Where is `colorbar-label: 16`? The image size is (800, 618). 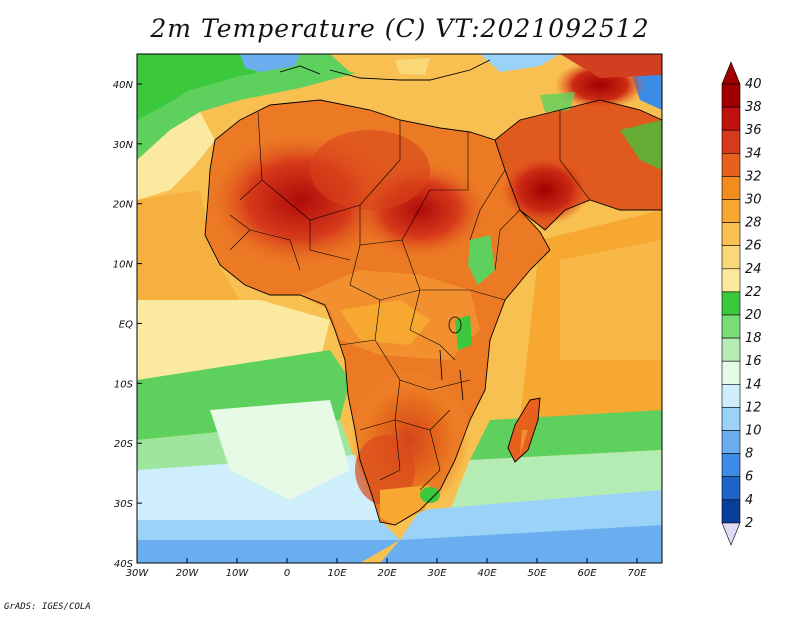 colorbar-label: 16 is located at coordinates (753, 361).